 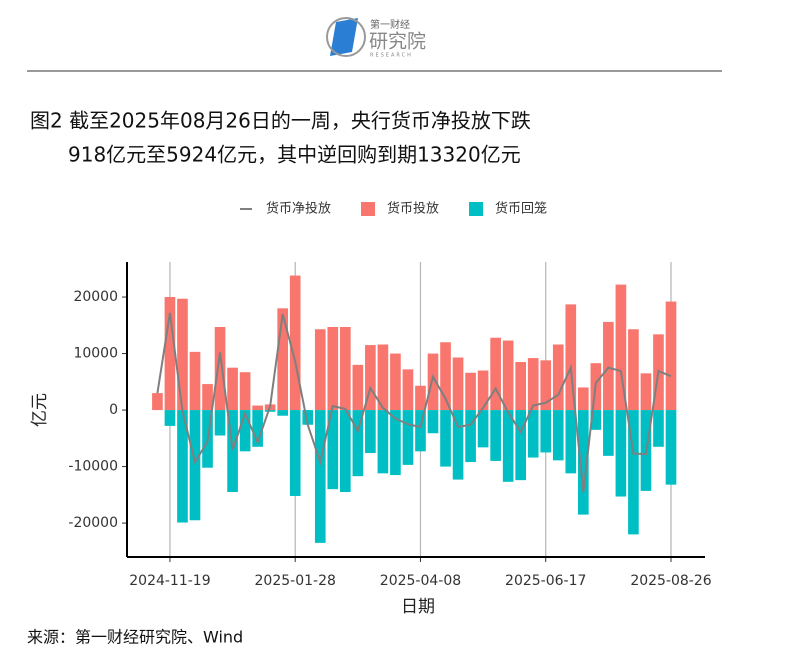 What do you see at coordinates (135, 637) in the screenshot?
I see `source: 来源：第一财经研究院、Wind` at bounding box center [135, 637].